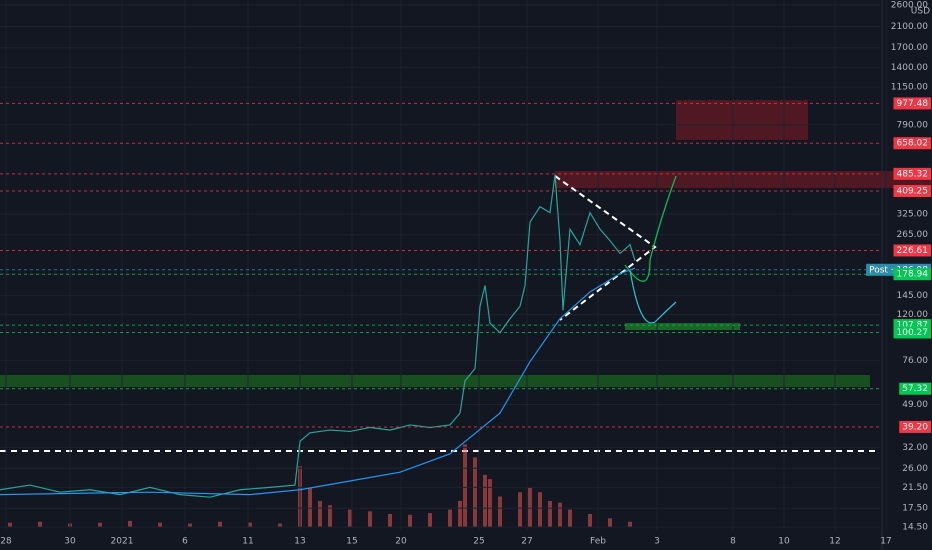 Image resolution: width=932 pixels, height=550 pixels. I want to click on y-tick-label: 32.00, so click(915, 448).